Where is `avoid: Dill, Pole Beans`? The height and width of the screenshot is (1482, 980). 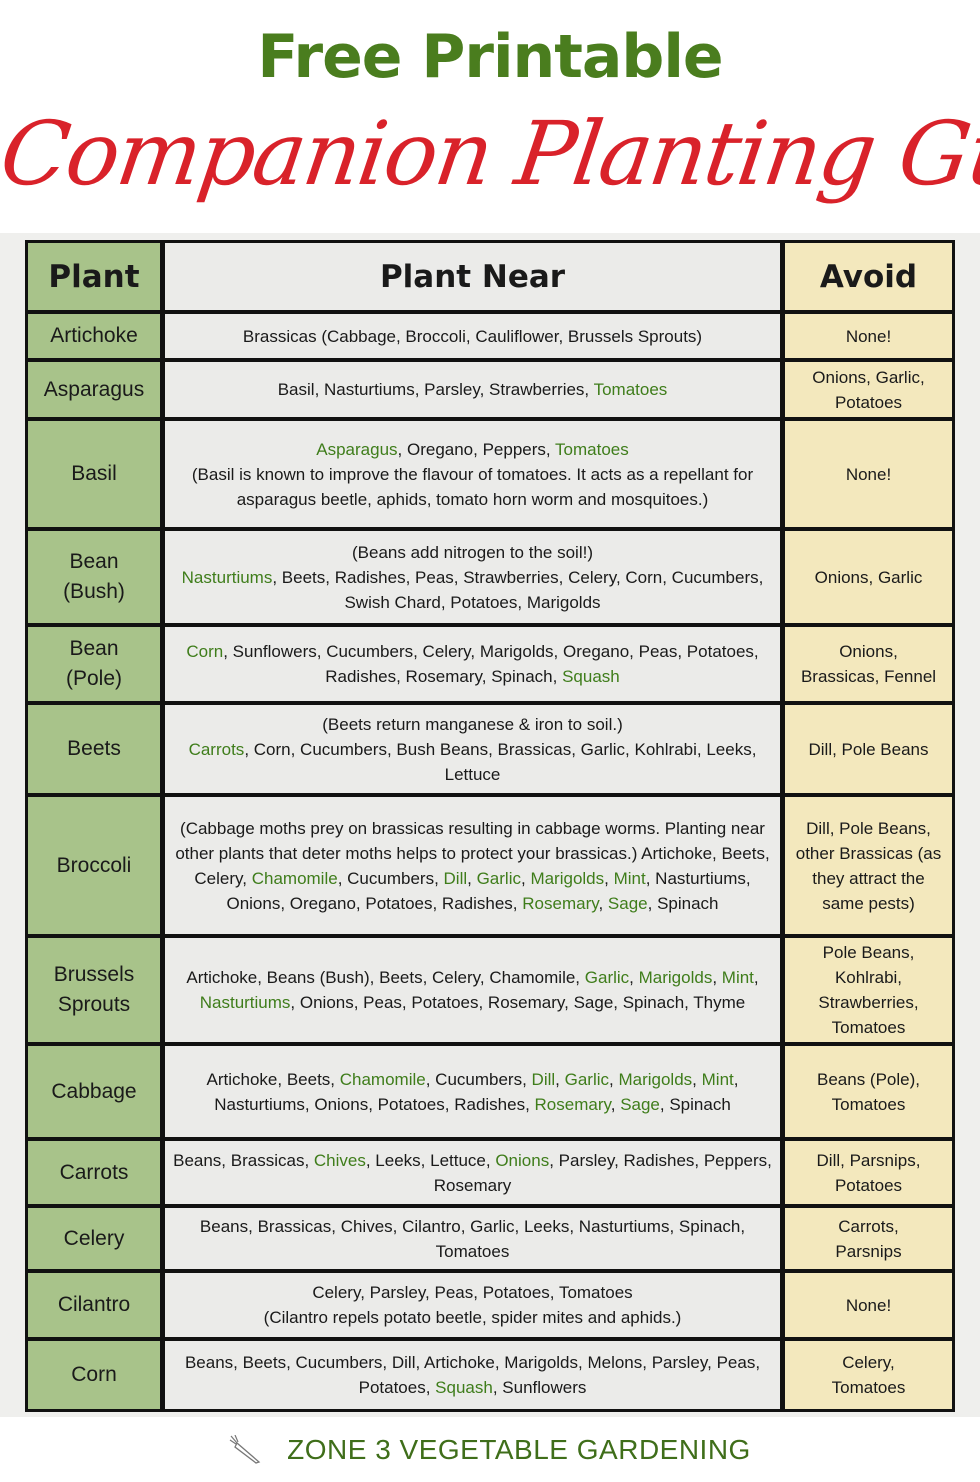
avoid: Dill, Pole Beans is located at coordinates (868, 749).